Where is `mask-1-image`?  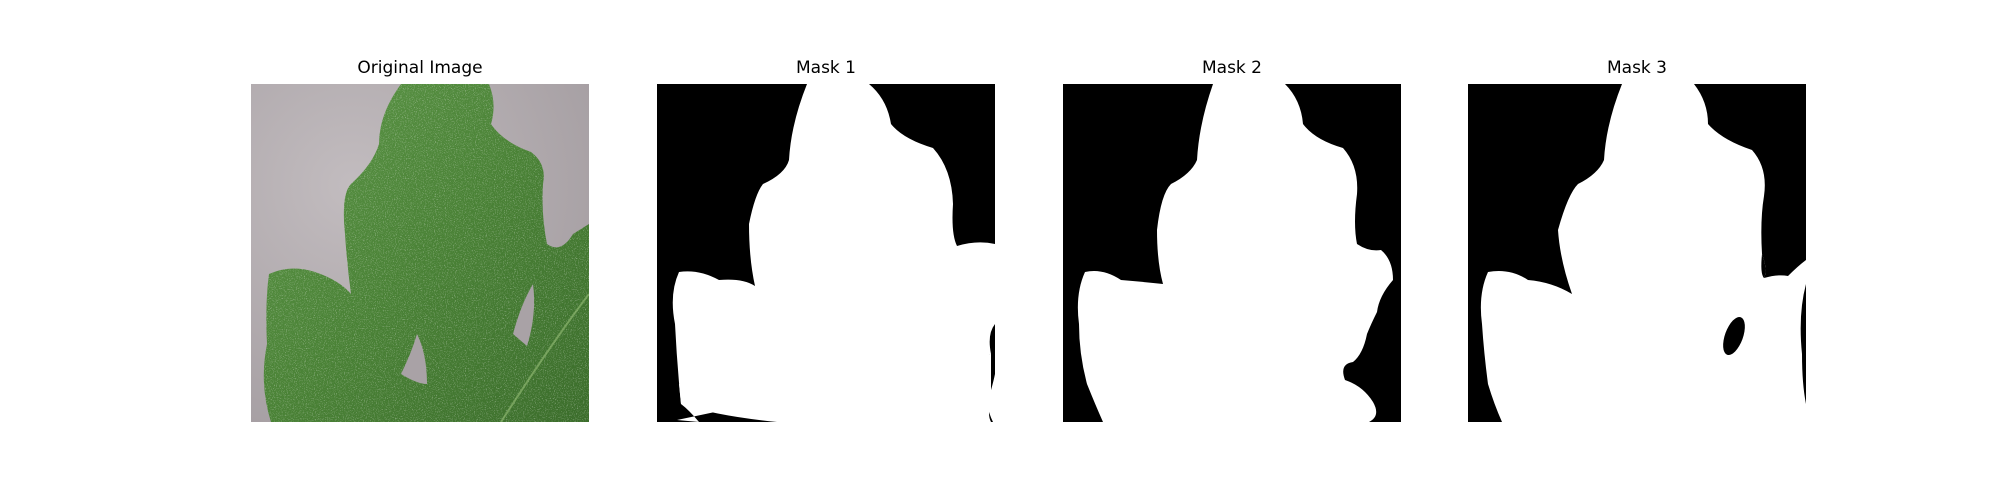
mask-1-image is located at coordinates (826, 253).